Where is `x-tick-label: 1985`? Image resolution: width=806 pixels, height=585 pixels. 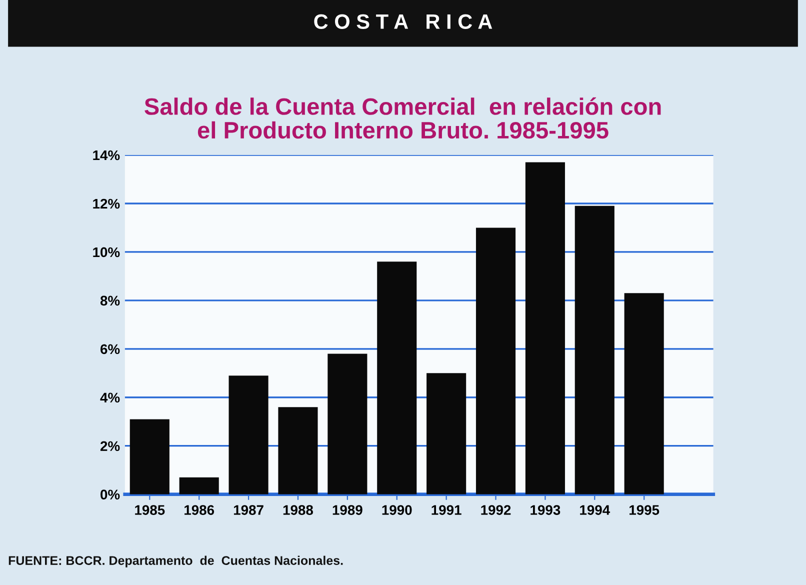 x-tick-label: 1985 is located at coordinates (150, 510).